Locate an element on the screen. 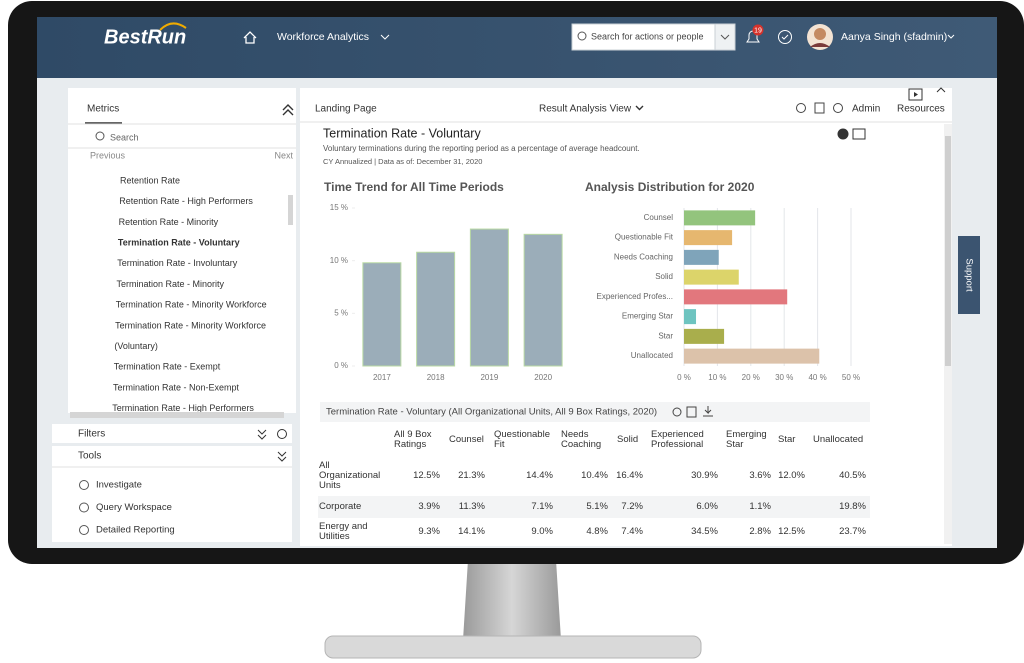  previous: Previous is located at coordinates (108, 155).